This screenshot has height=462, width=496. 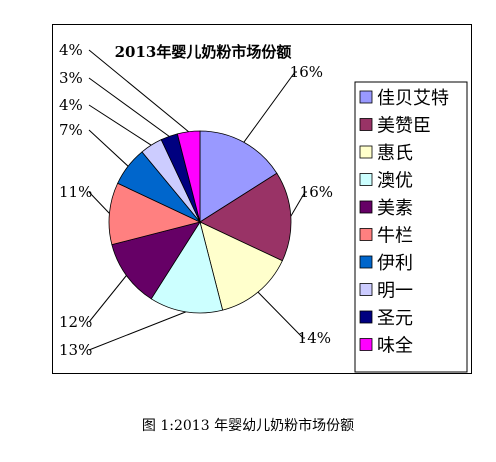 What do you see at coordinates (248, 426) in the screenshot?
I see `figure-caption: 图 1:2013 年婴幼儿奶粉市场份额` at bounding box center [248, 426].